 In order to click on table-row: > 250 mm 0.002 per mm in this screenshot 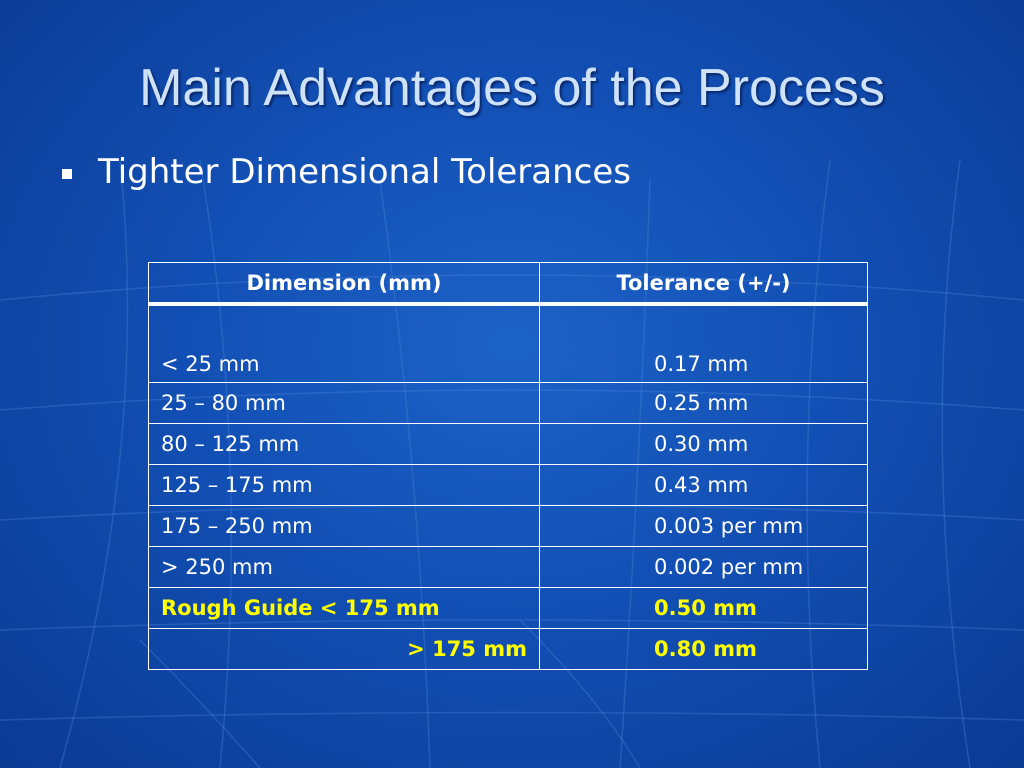, I will do `click(508, 567)`.